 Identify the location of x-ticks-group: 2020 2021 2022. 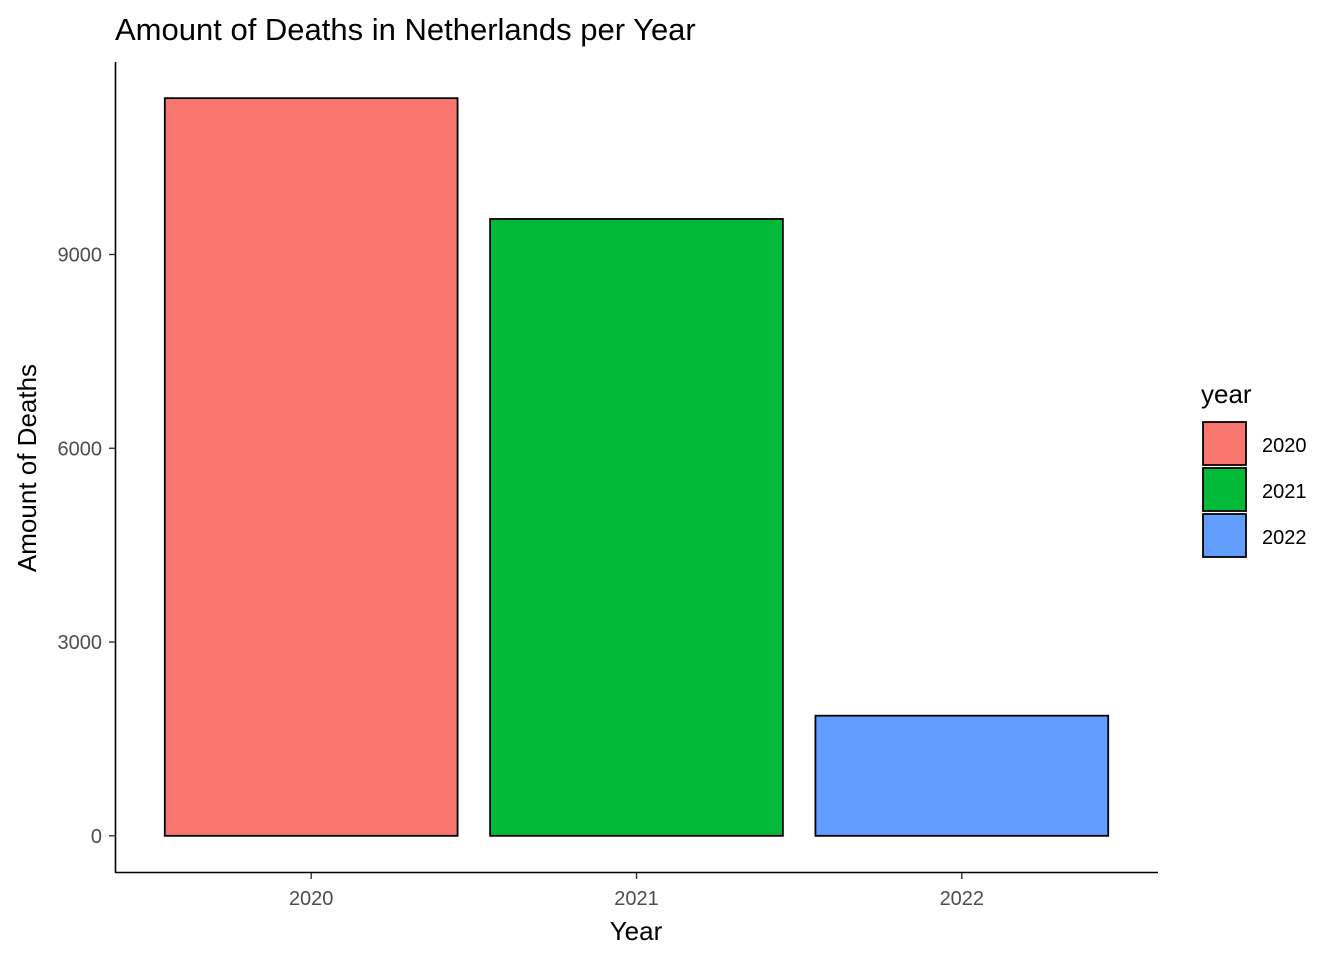
(636, 891).